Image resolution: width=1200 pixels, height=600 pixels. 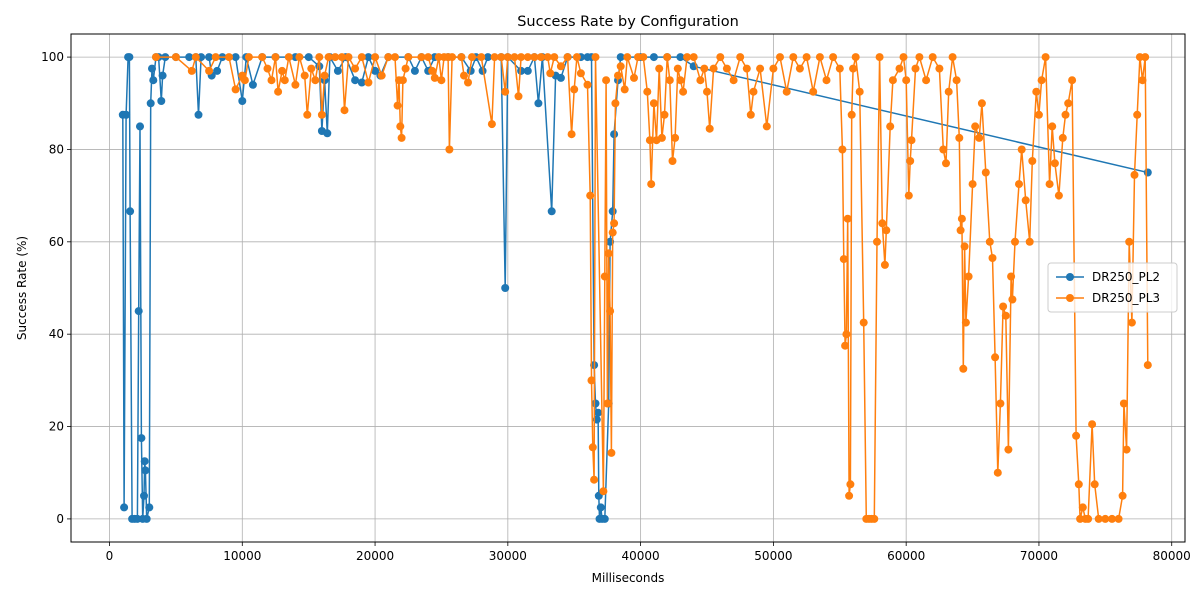 What do you see at coordinates (1172, 556) in the screenshot?
I see `x-tick-label: 80000` at bounding box center [1172, 556].